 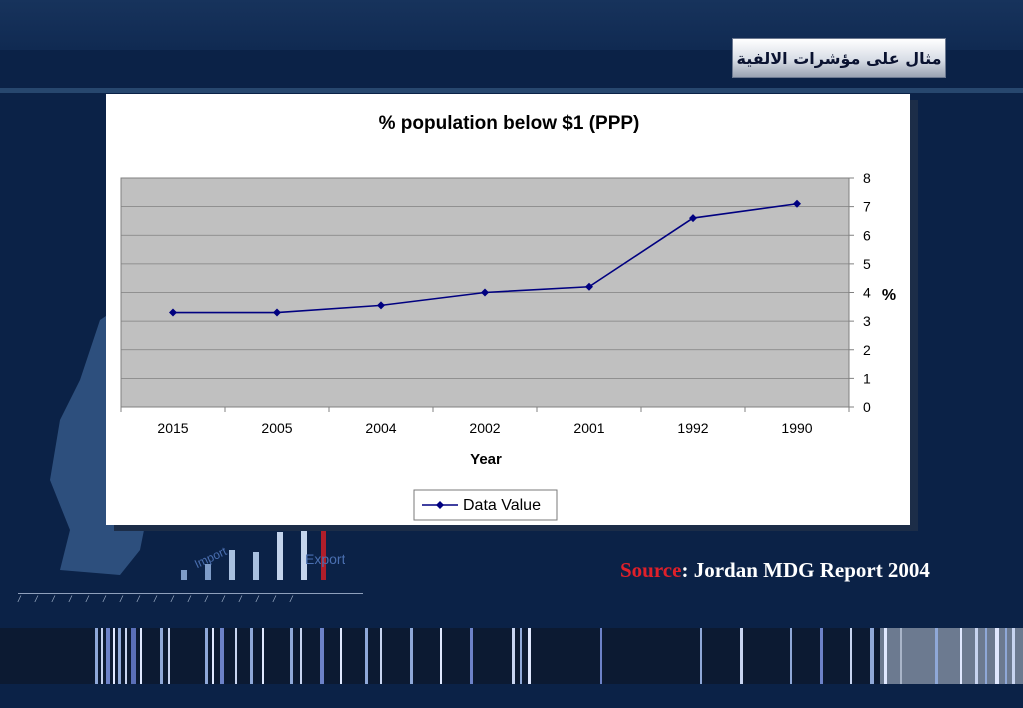 What do you see at coordinates (867, 293) in the screenshot?
I see `y-tick-label: 4` at bounding box center [867, 293].